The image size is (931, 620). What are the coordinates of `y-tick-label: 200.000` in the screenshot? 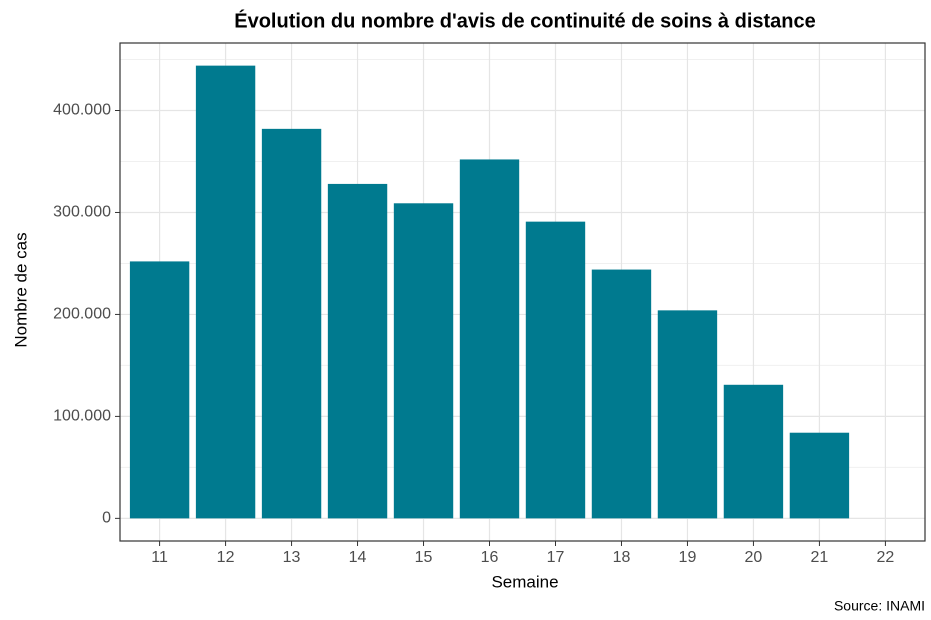 It's located at (82, 314).